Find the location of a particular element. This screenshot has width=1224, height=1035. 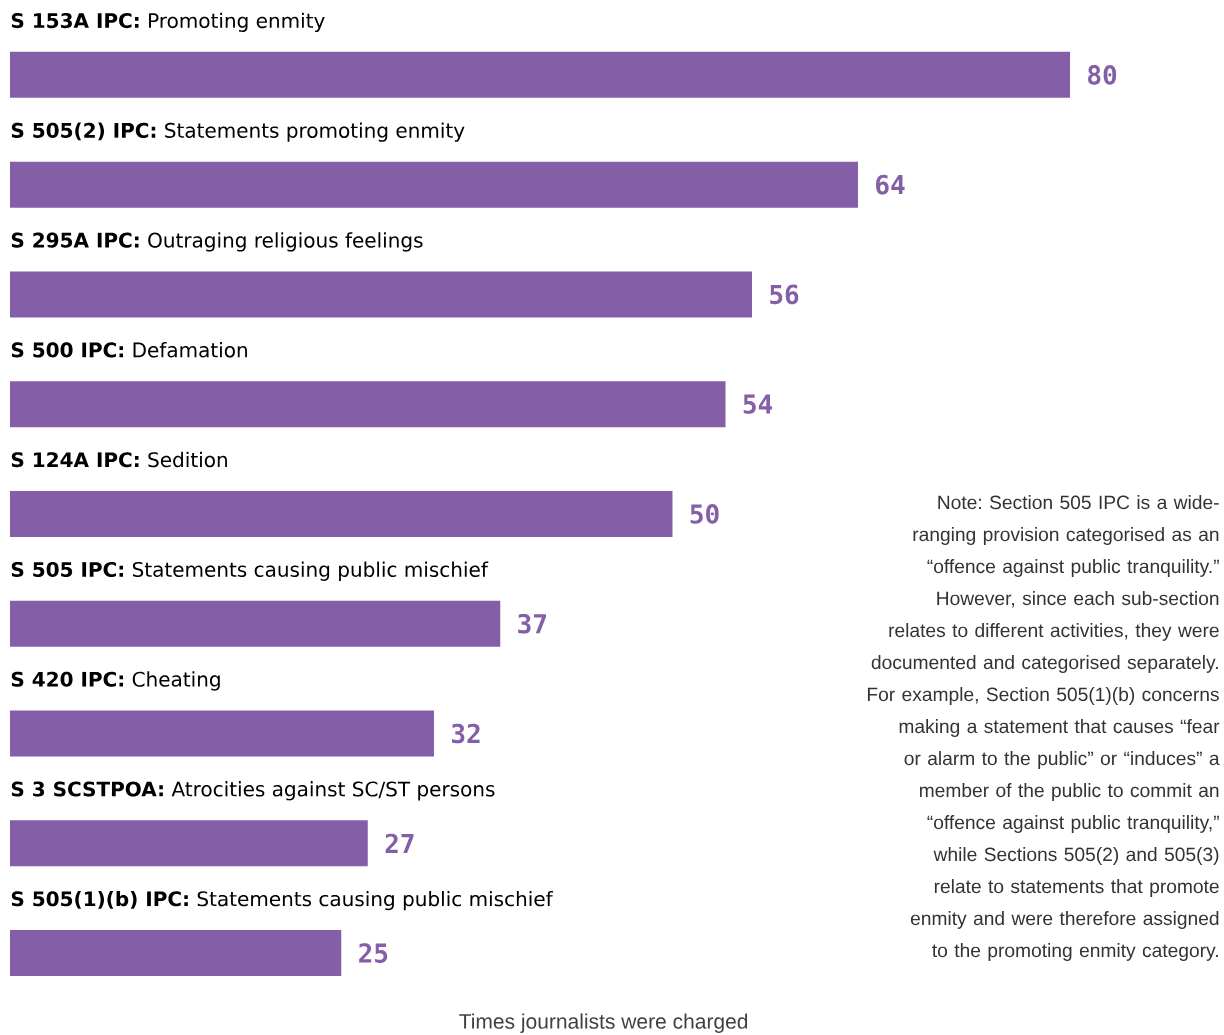

data-label: 80 is located at coordinates (1102, 75).